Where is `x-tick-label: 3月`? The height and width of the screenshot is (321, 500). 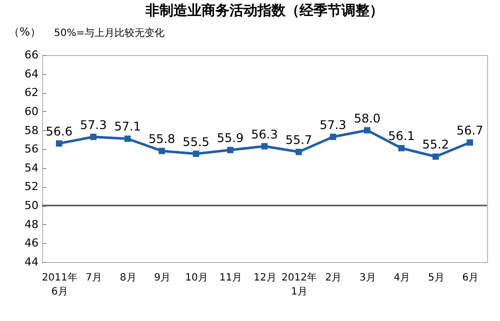
x-tick-label: 3月 is located at coordinates (368, 278).